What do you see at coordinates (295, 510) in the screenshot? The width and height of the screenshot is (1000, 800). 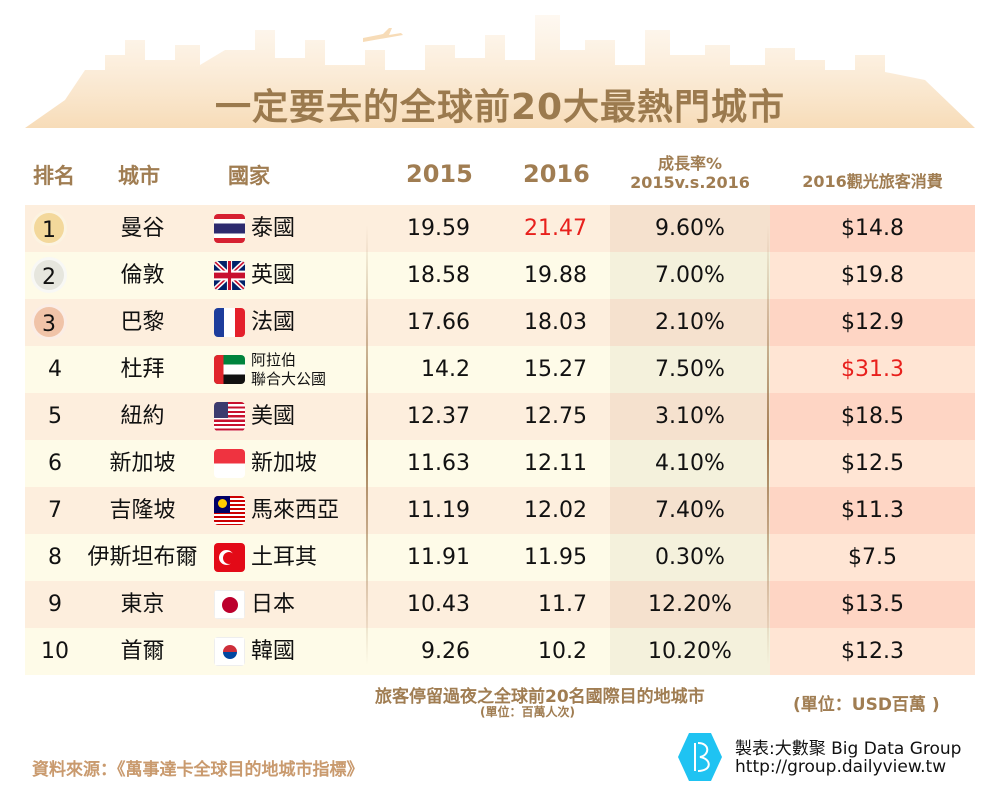 I see `country: 馬來西亞` at bounding box center [295, 510].